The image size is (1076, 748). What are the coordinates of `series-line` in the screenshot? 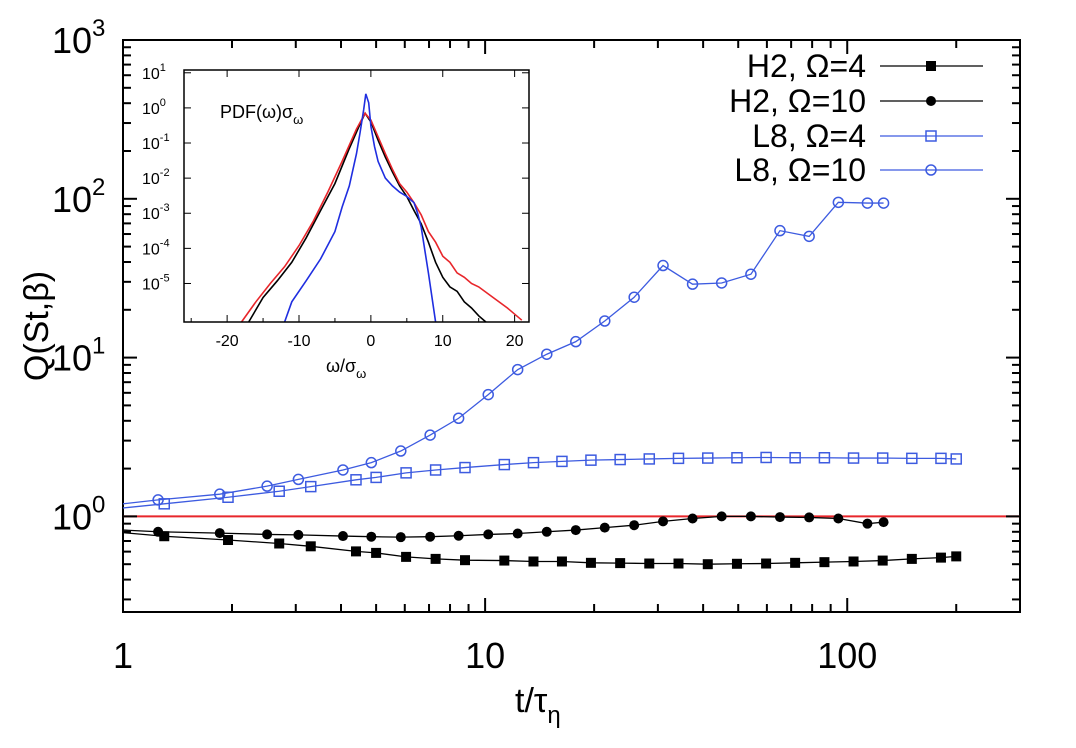 It's located at (539, 482).